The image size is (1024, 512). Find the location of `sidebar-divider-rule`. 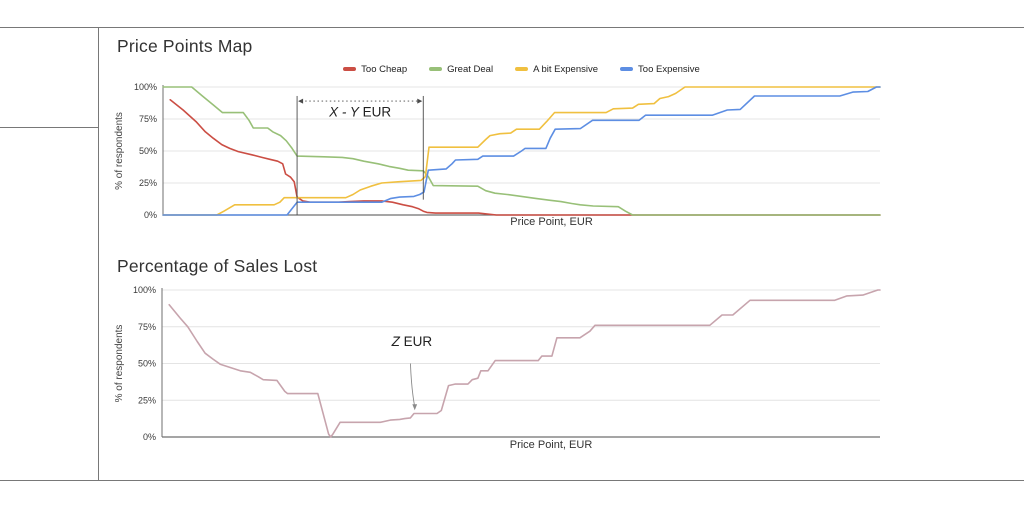

sidebar-divider-rule is located at coordinates (49, 127).